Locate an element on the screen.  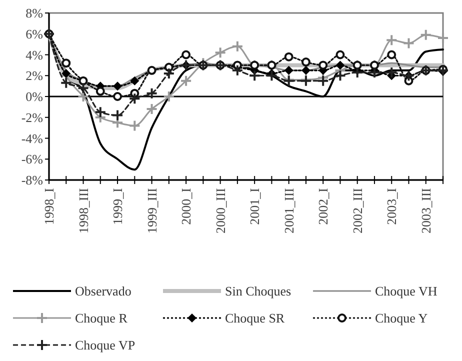
y-tick-label: -8% is located at coordinates (32, 180).